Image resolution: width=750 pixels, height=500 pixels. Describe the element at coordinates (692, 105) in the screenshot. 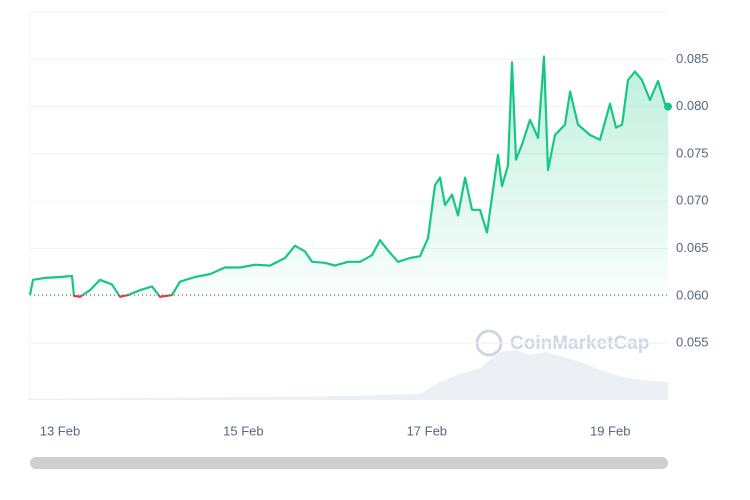

I see `y-tick-label: 0.080` at that location.